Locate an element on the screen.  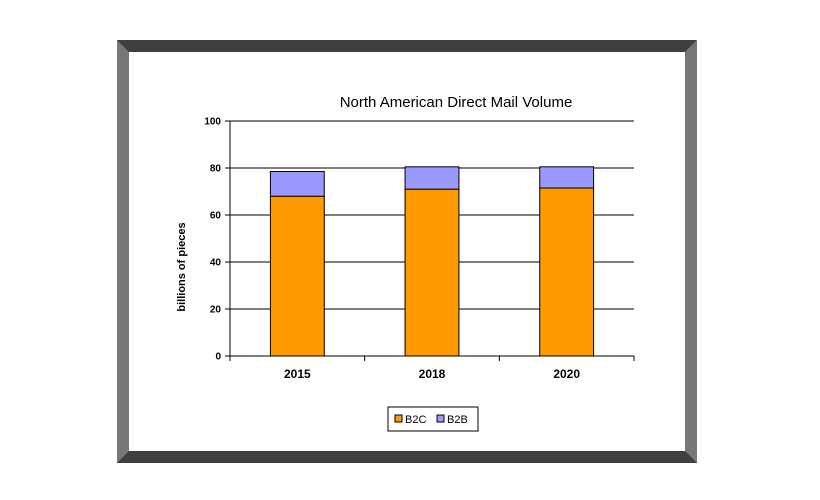
bar-b2c-2018 is located at coordinates (432, 272).